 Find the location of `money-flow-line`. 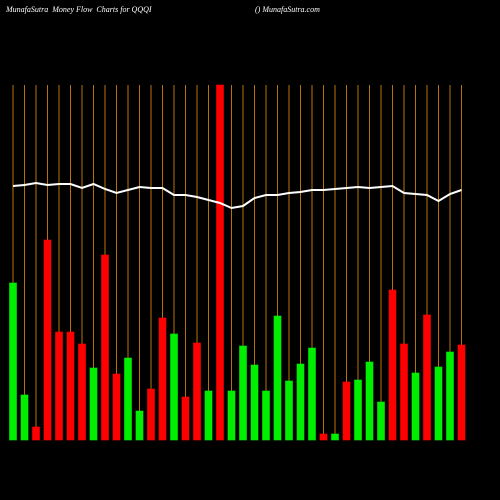

money-flow-line is located at coordinates (237, 195).